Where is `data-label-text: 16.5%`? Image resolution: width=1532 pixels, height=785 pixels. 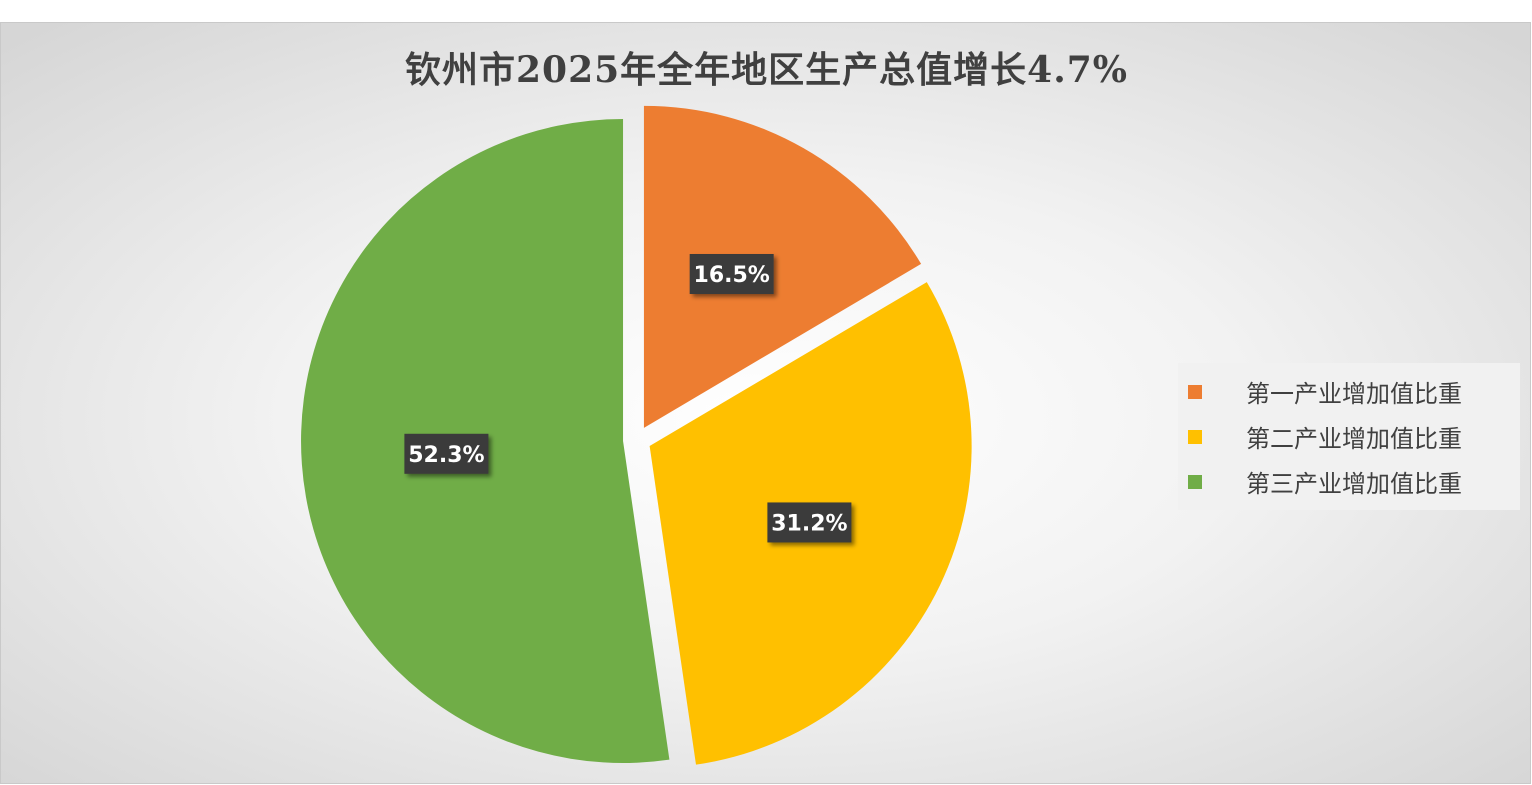
data-label-text: 16.5% is located at coordinates (732, 275).